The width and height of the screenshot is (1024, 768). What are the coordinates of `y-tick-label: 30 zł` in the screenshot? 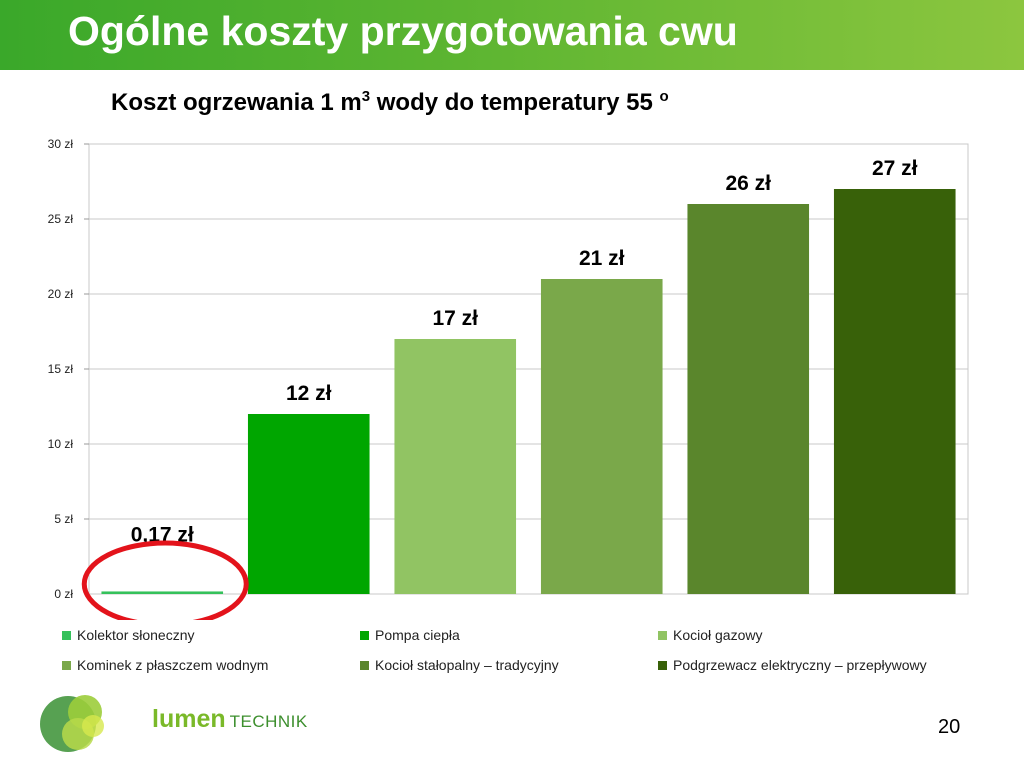 It's located at (61, 144).